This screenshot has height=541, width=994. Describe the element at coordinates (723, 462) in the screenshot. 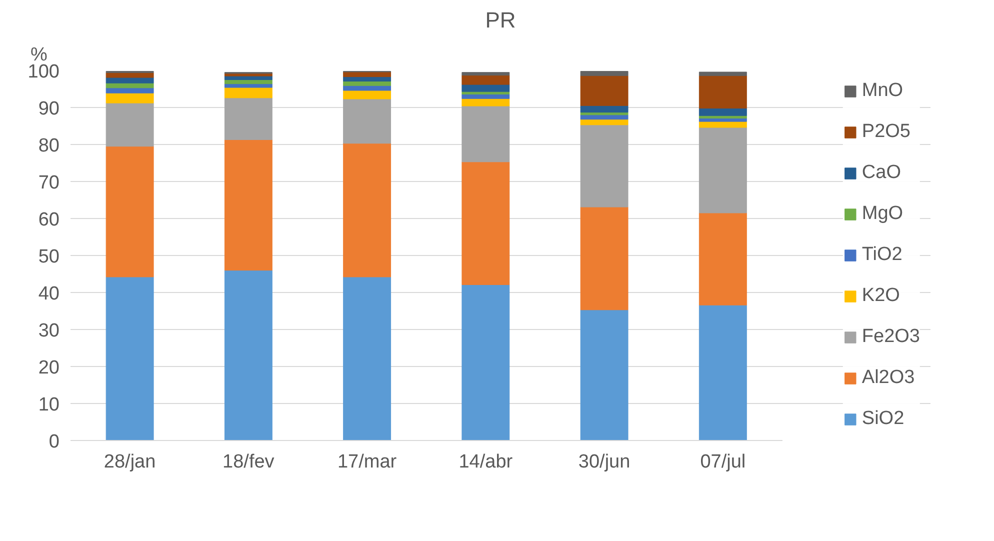

I see `x-tick-label: 07/jul` at that location.